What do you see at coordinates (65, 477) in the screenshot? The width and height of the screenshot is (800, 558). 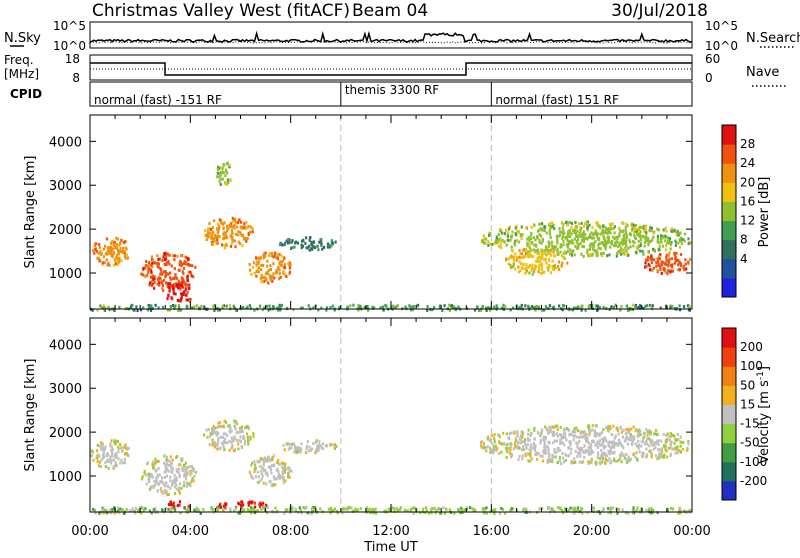 I see `y-tick-label: 1000` at bounding box center [65, 477].